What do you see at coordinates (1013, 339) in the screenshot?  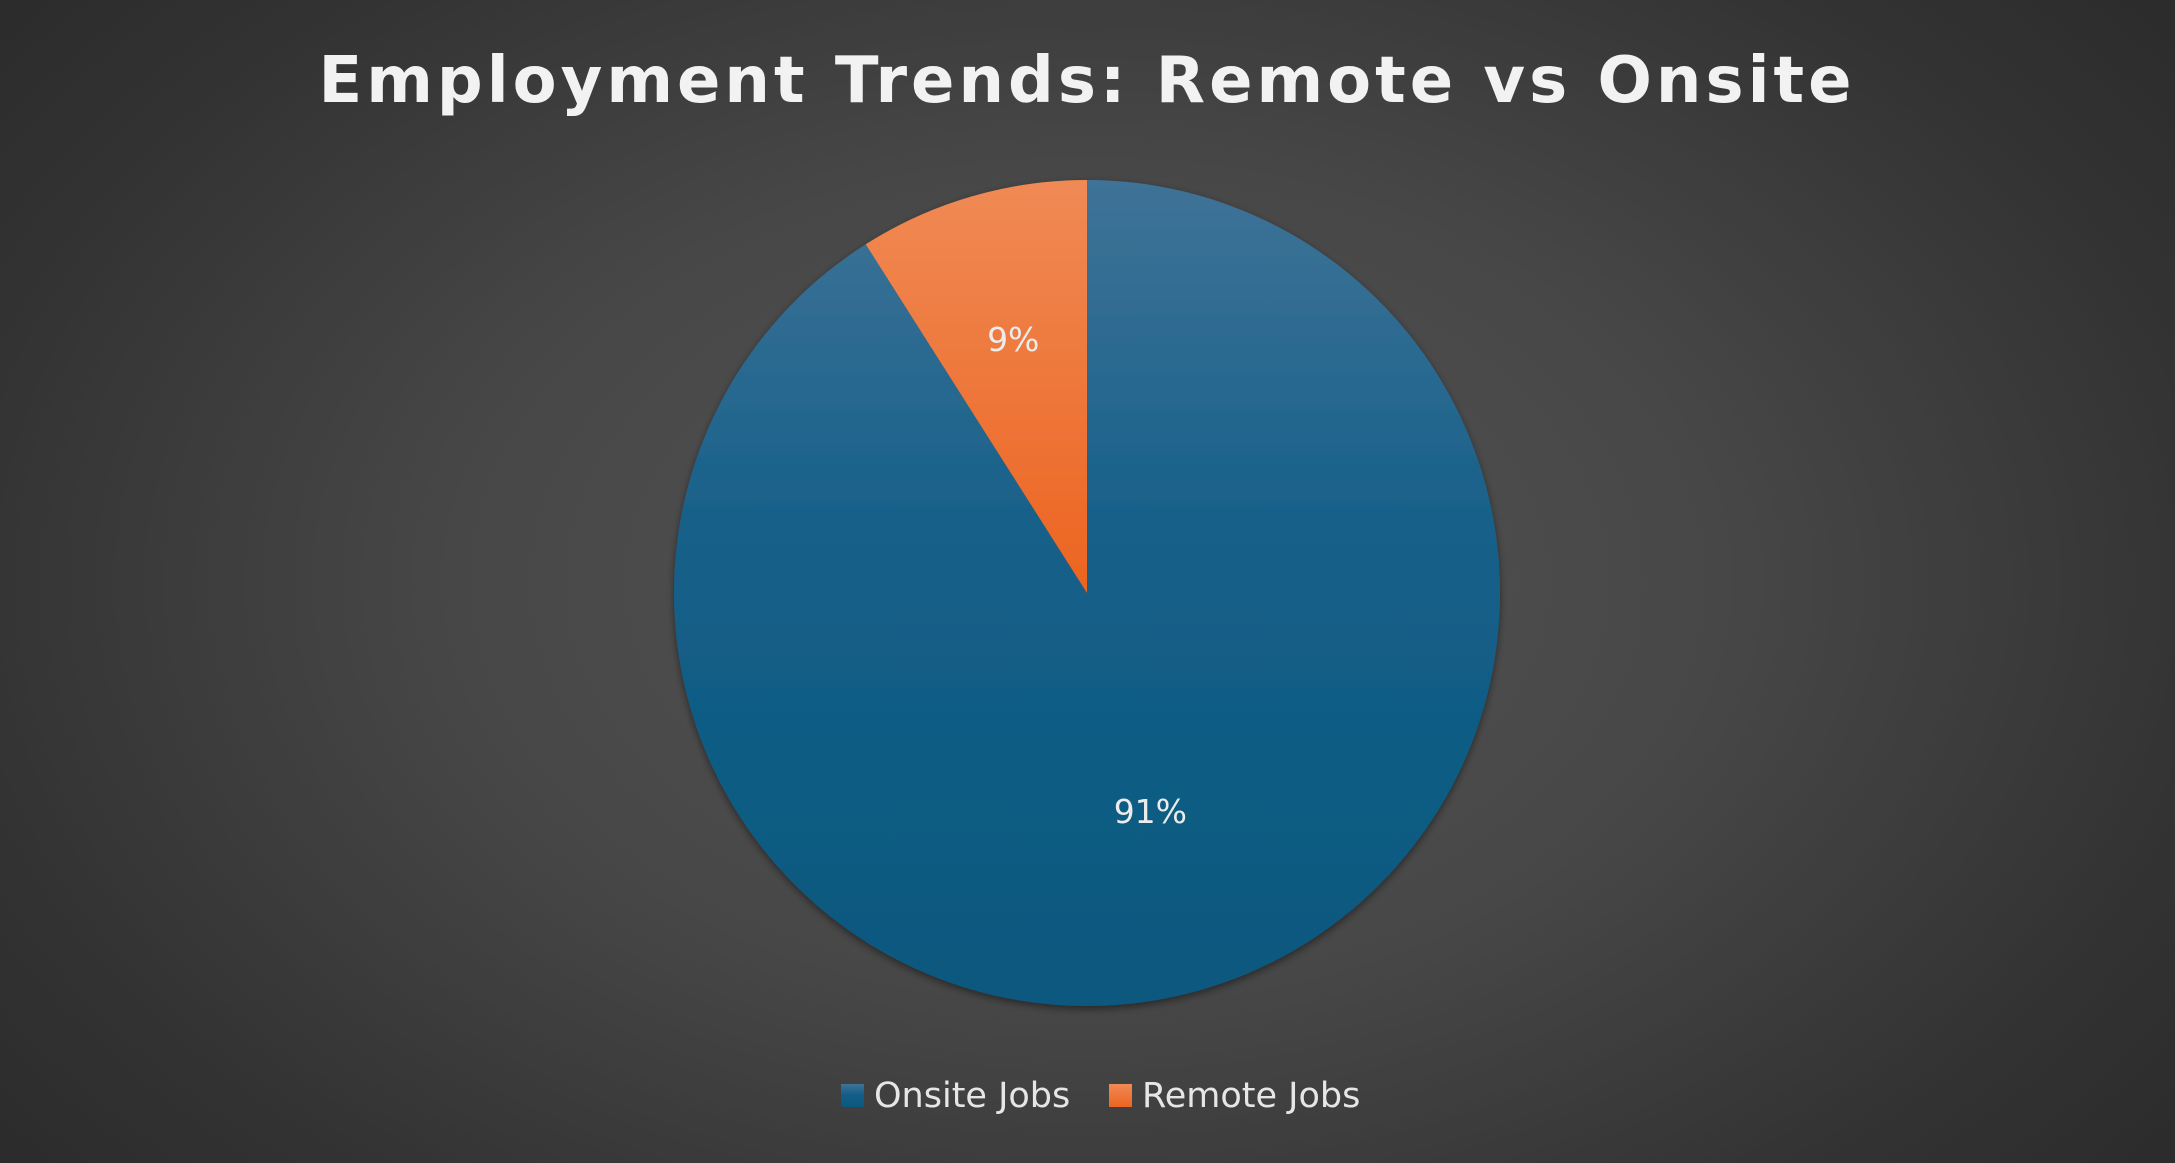 I see `data-label-remote-jobs: 9%` at bounding box center [1013, 339].